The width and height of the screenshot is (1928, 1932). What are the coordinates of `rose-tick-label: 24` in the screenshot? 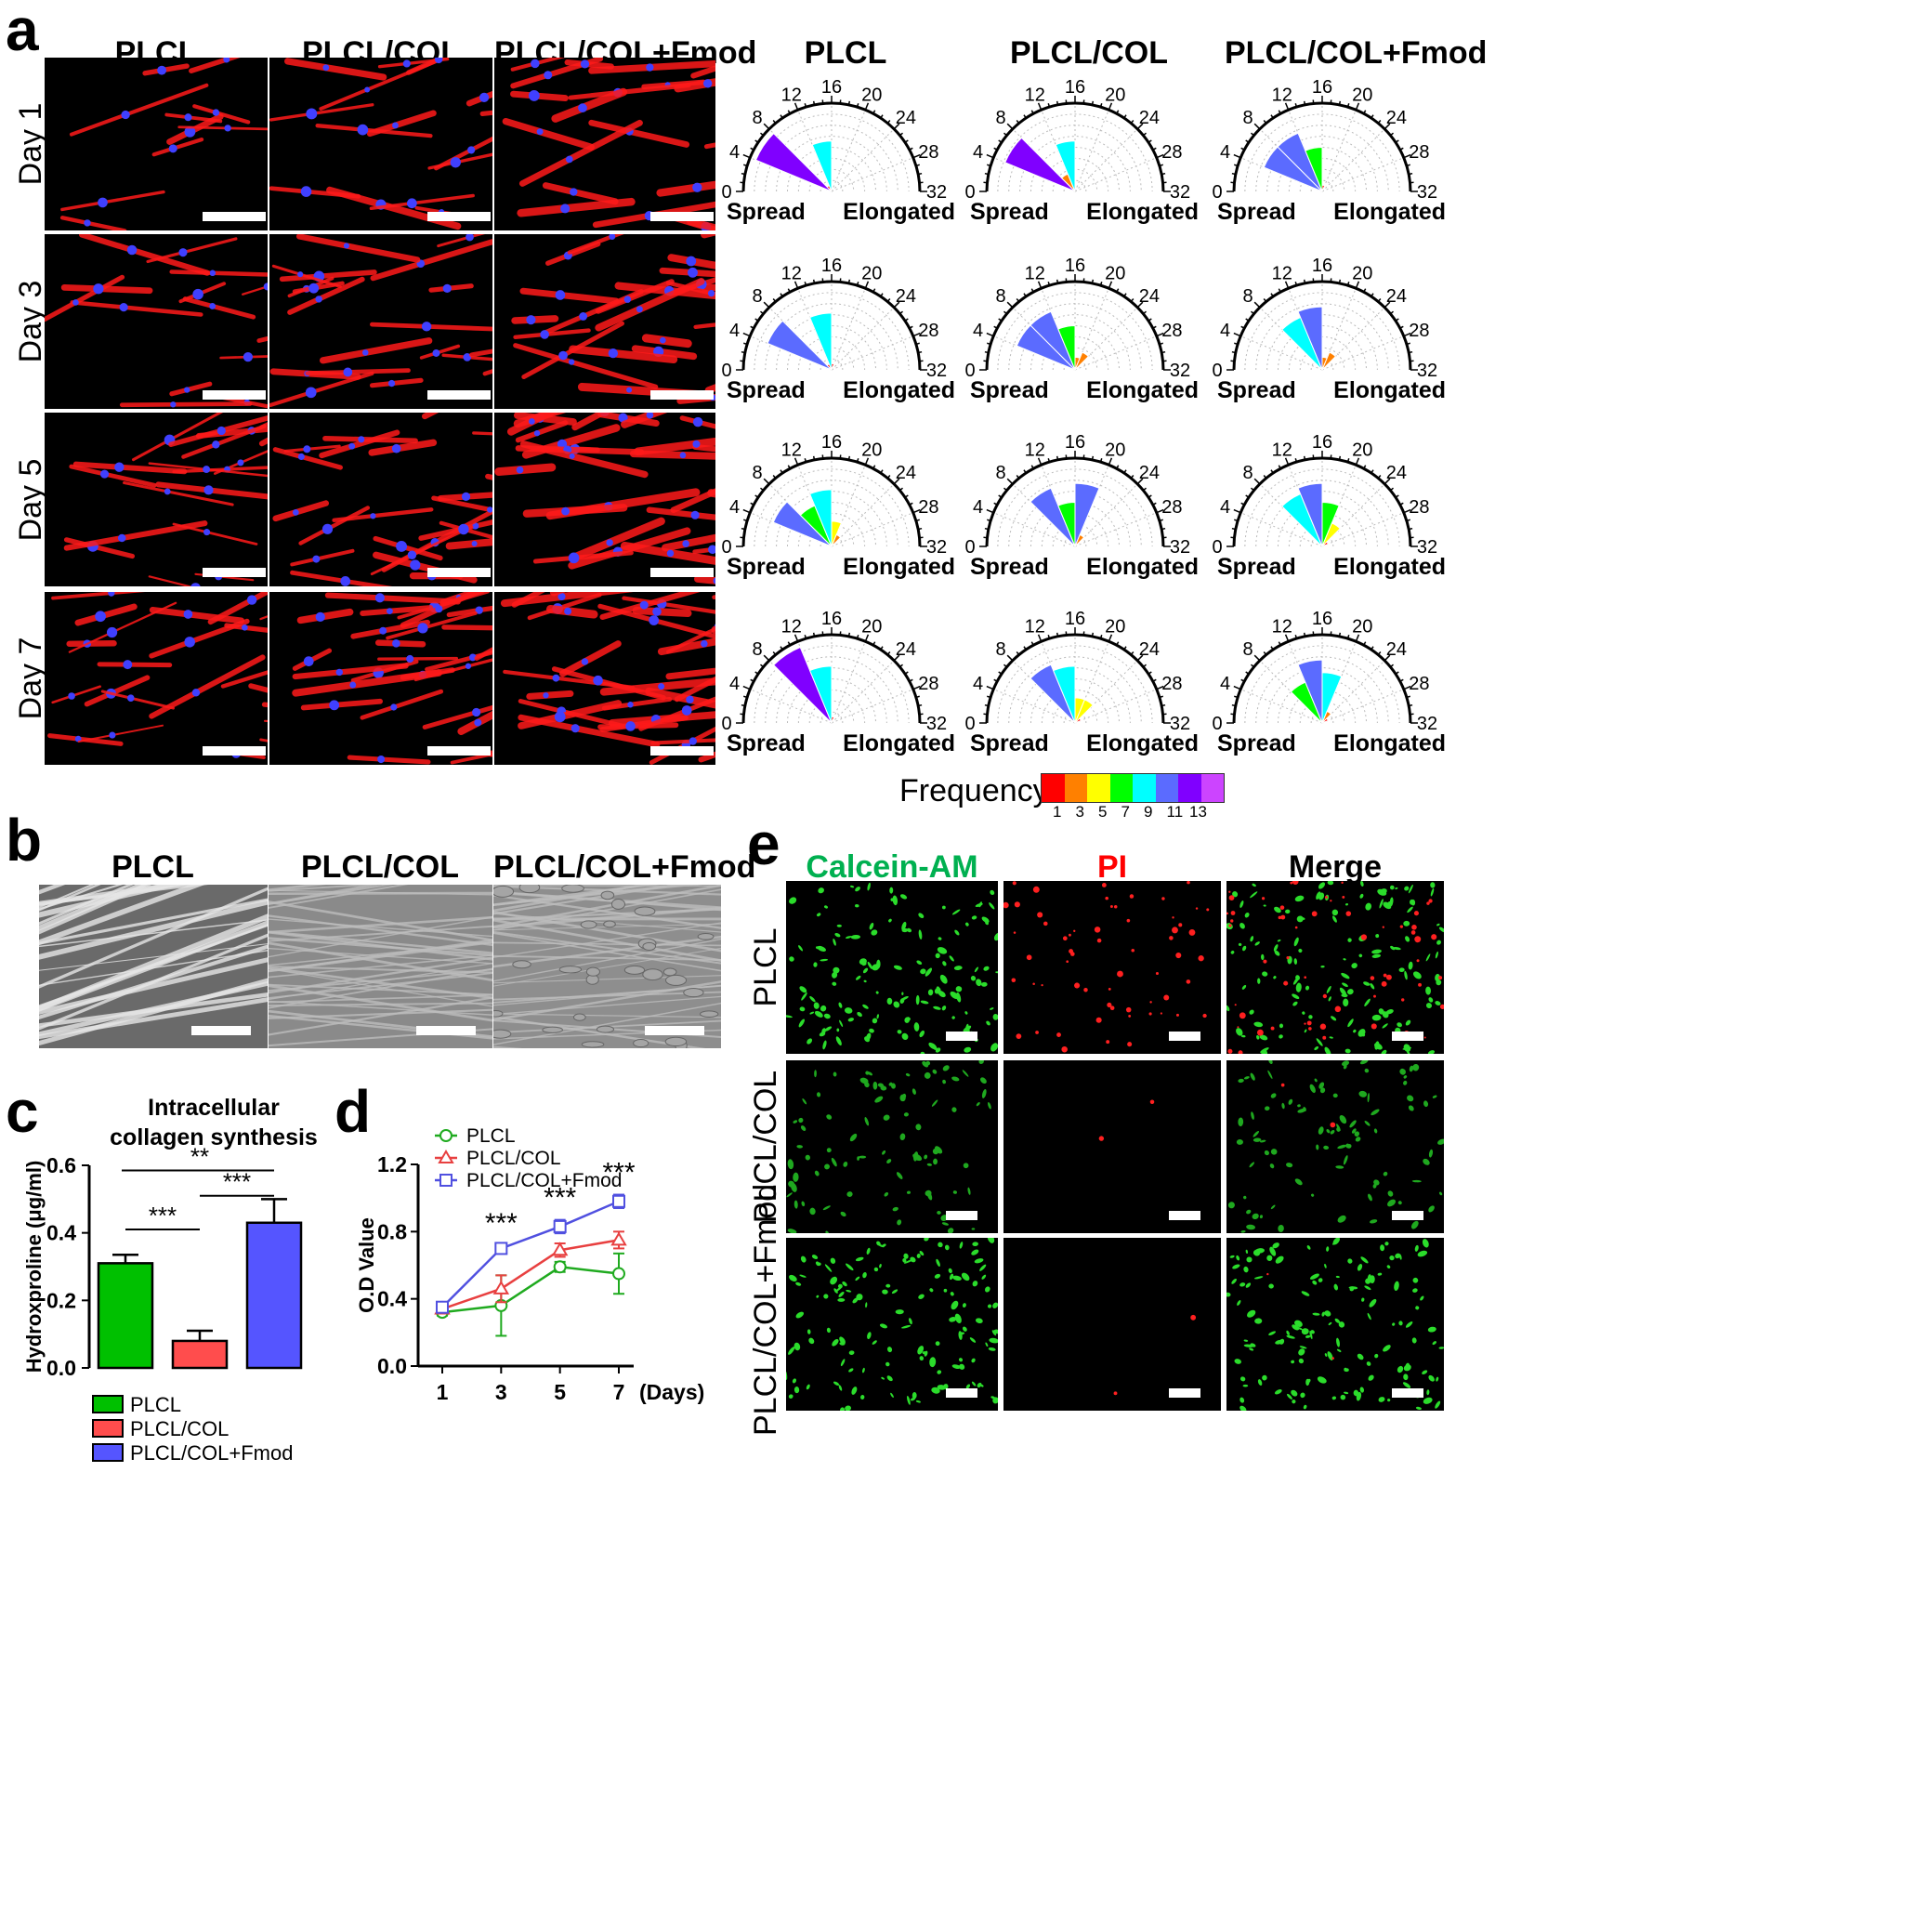 It's located at (1396, 649).